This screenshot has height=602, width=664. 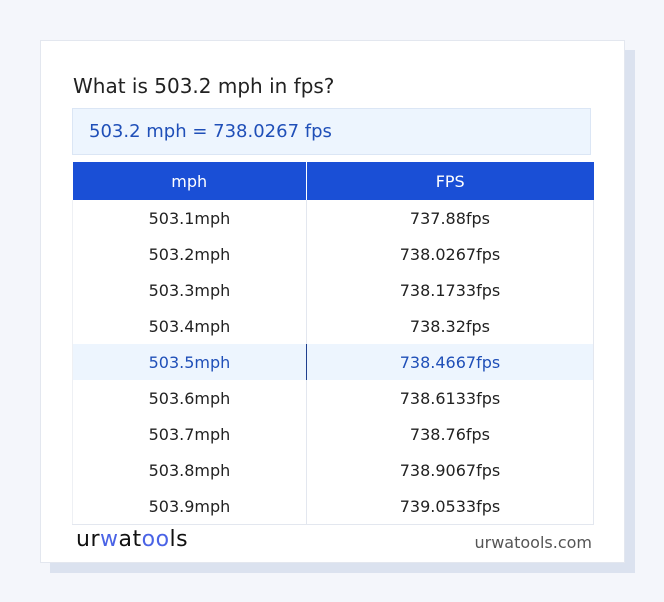 What do you see at coordinates (450, 398) in the screenshot?
I see `fps-cell: 738.6133fps` at bounding box center [450, 398].